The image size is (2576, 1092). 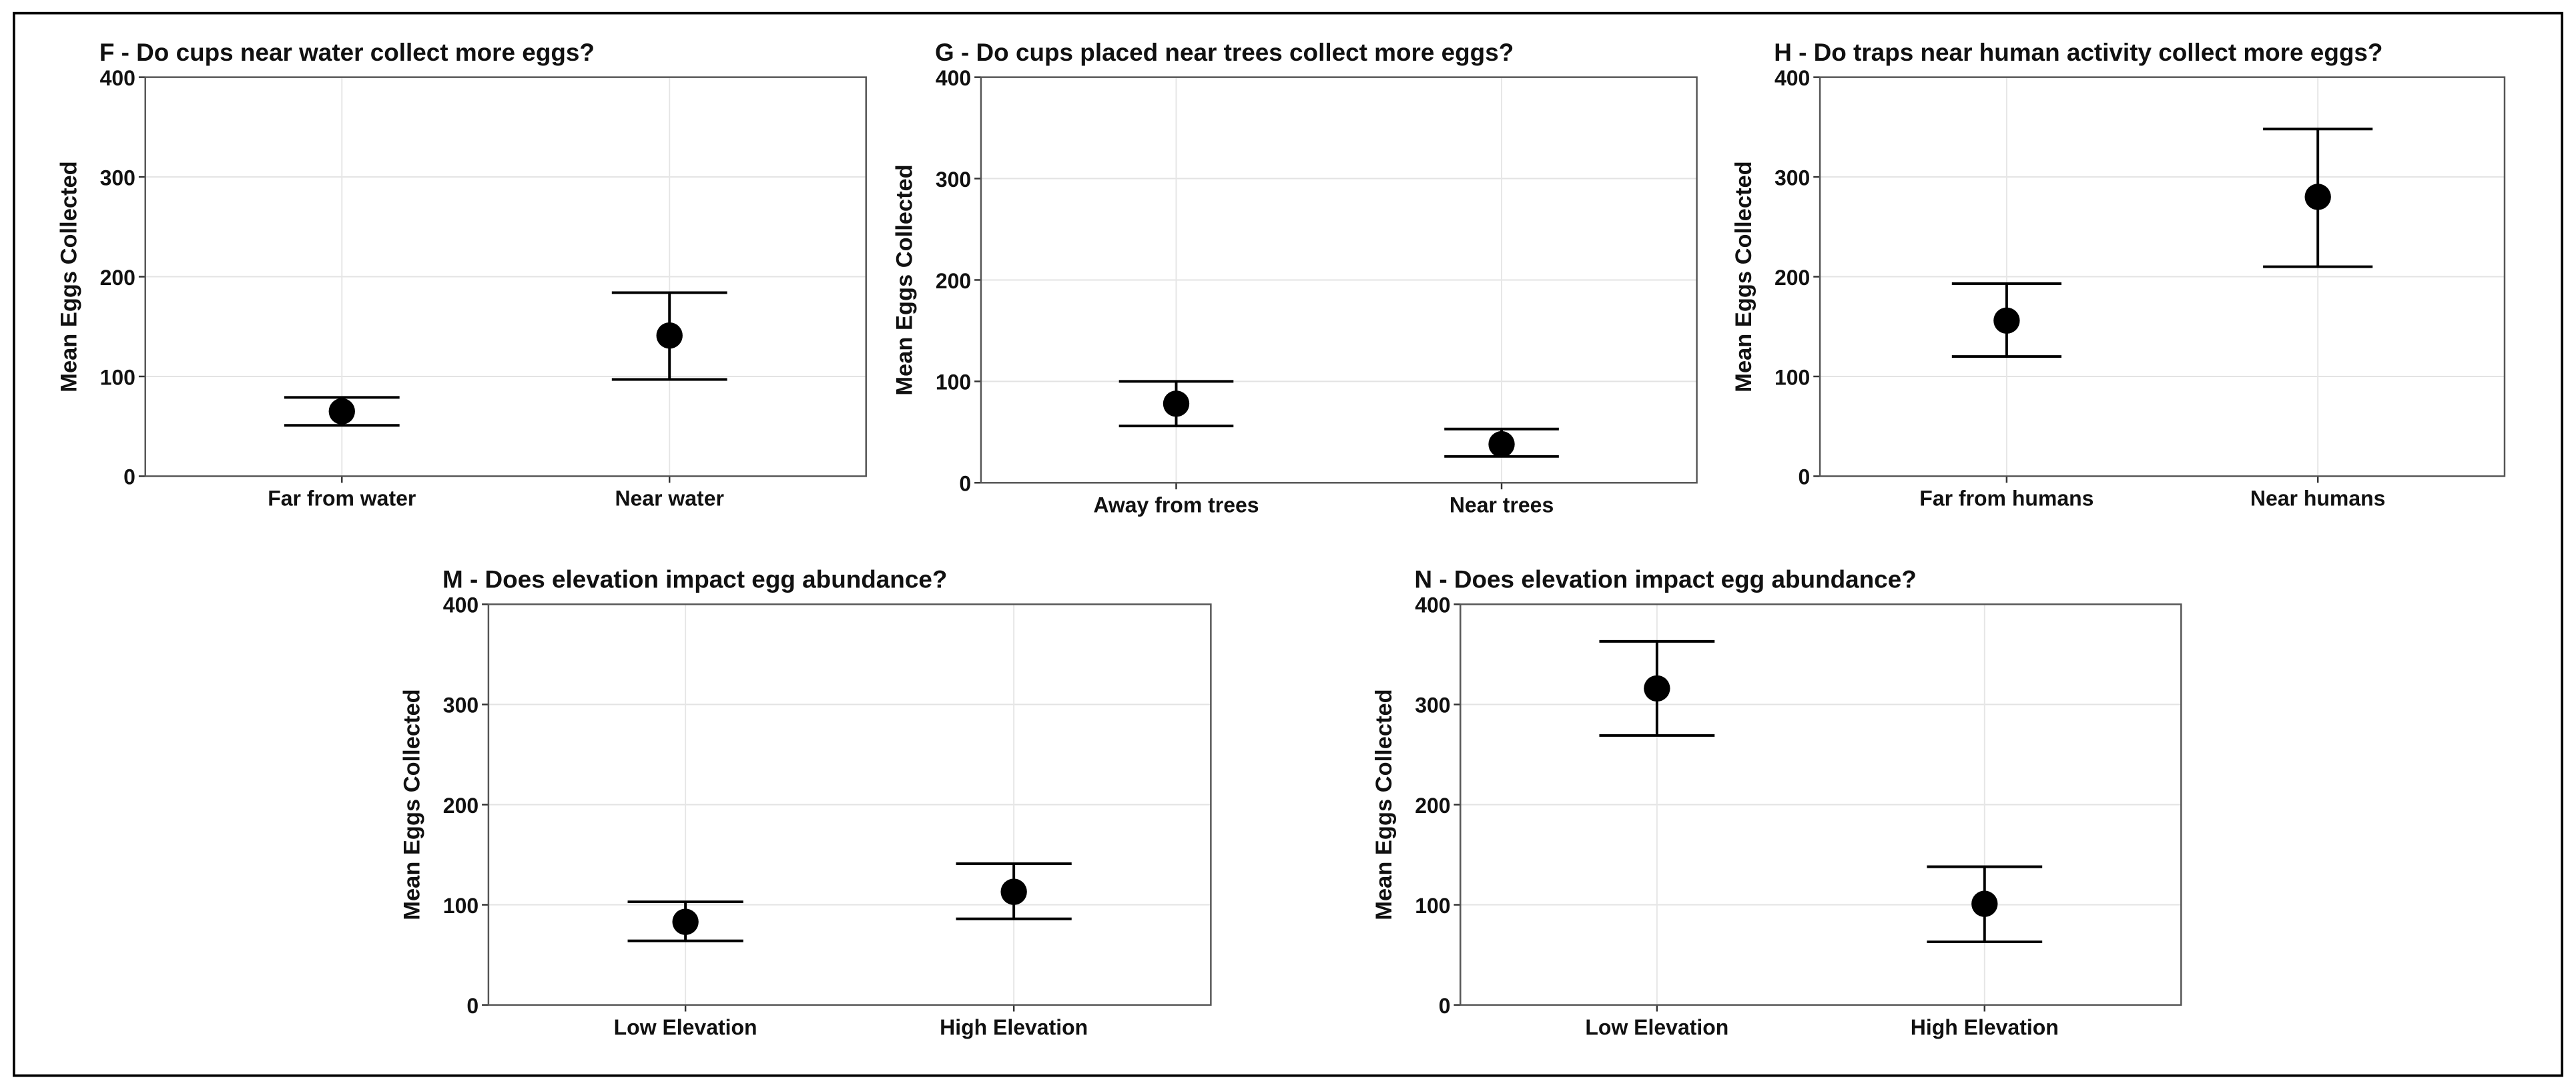 I want to click on x-tick-label: Far from humans, so click(x=2006, y=499).